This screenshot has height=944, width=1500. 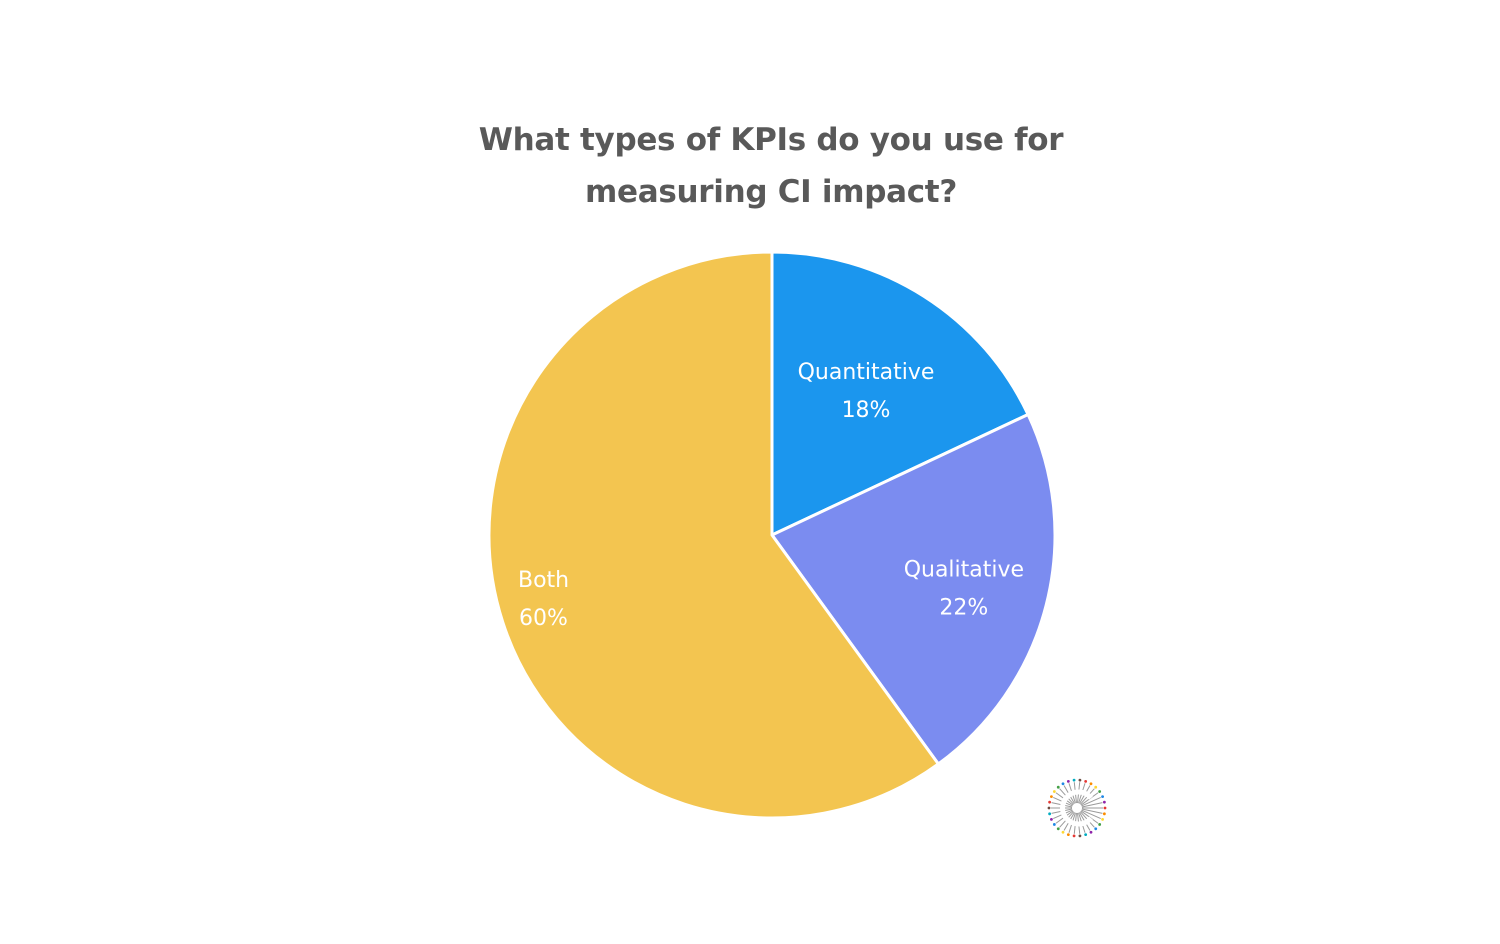 What do you see at coordinates (543, 580) in the screenshot?
I see `pie-label-name: Both` at bounding box center [543, 580].